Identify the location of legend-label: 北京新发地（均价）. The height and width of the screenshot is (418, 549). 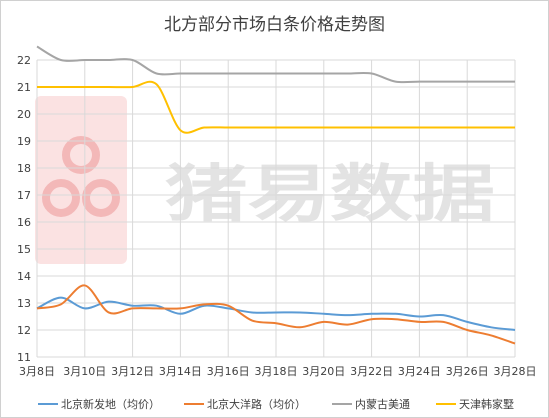
(110, 404).